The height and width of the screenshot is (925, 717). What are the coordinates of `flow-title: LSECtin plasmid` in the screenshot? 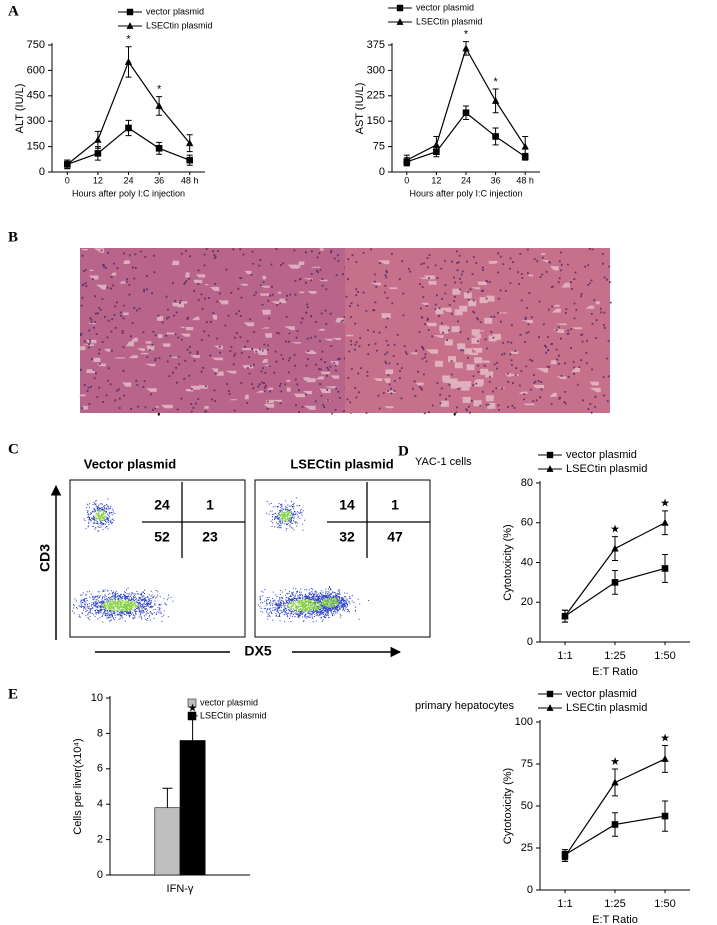 It's located at (341, 463).